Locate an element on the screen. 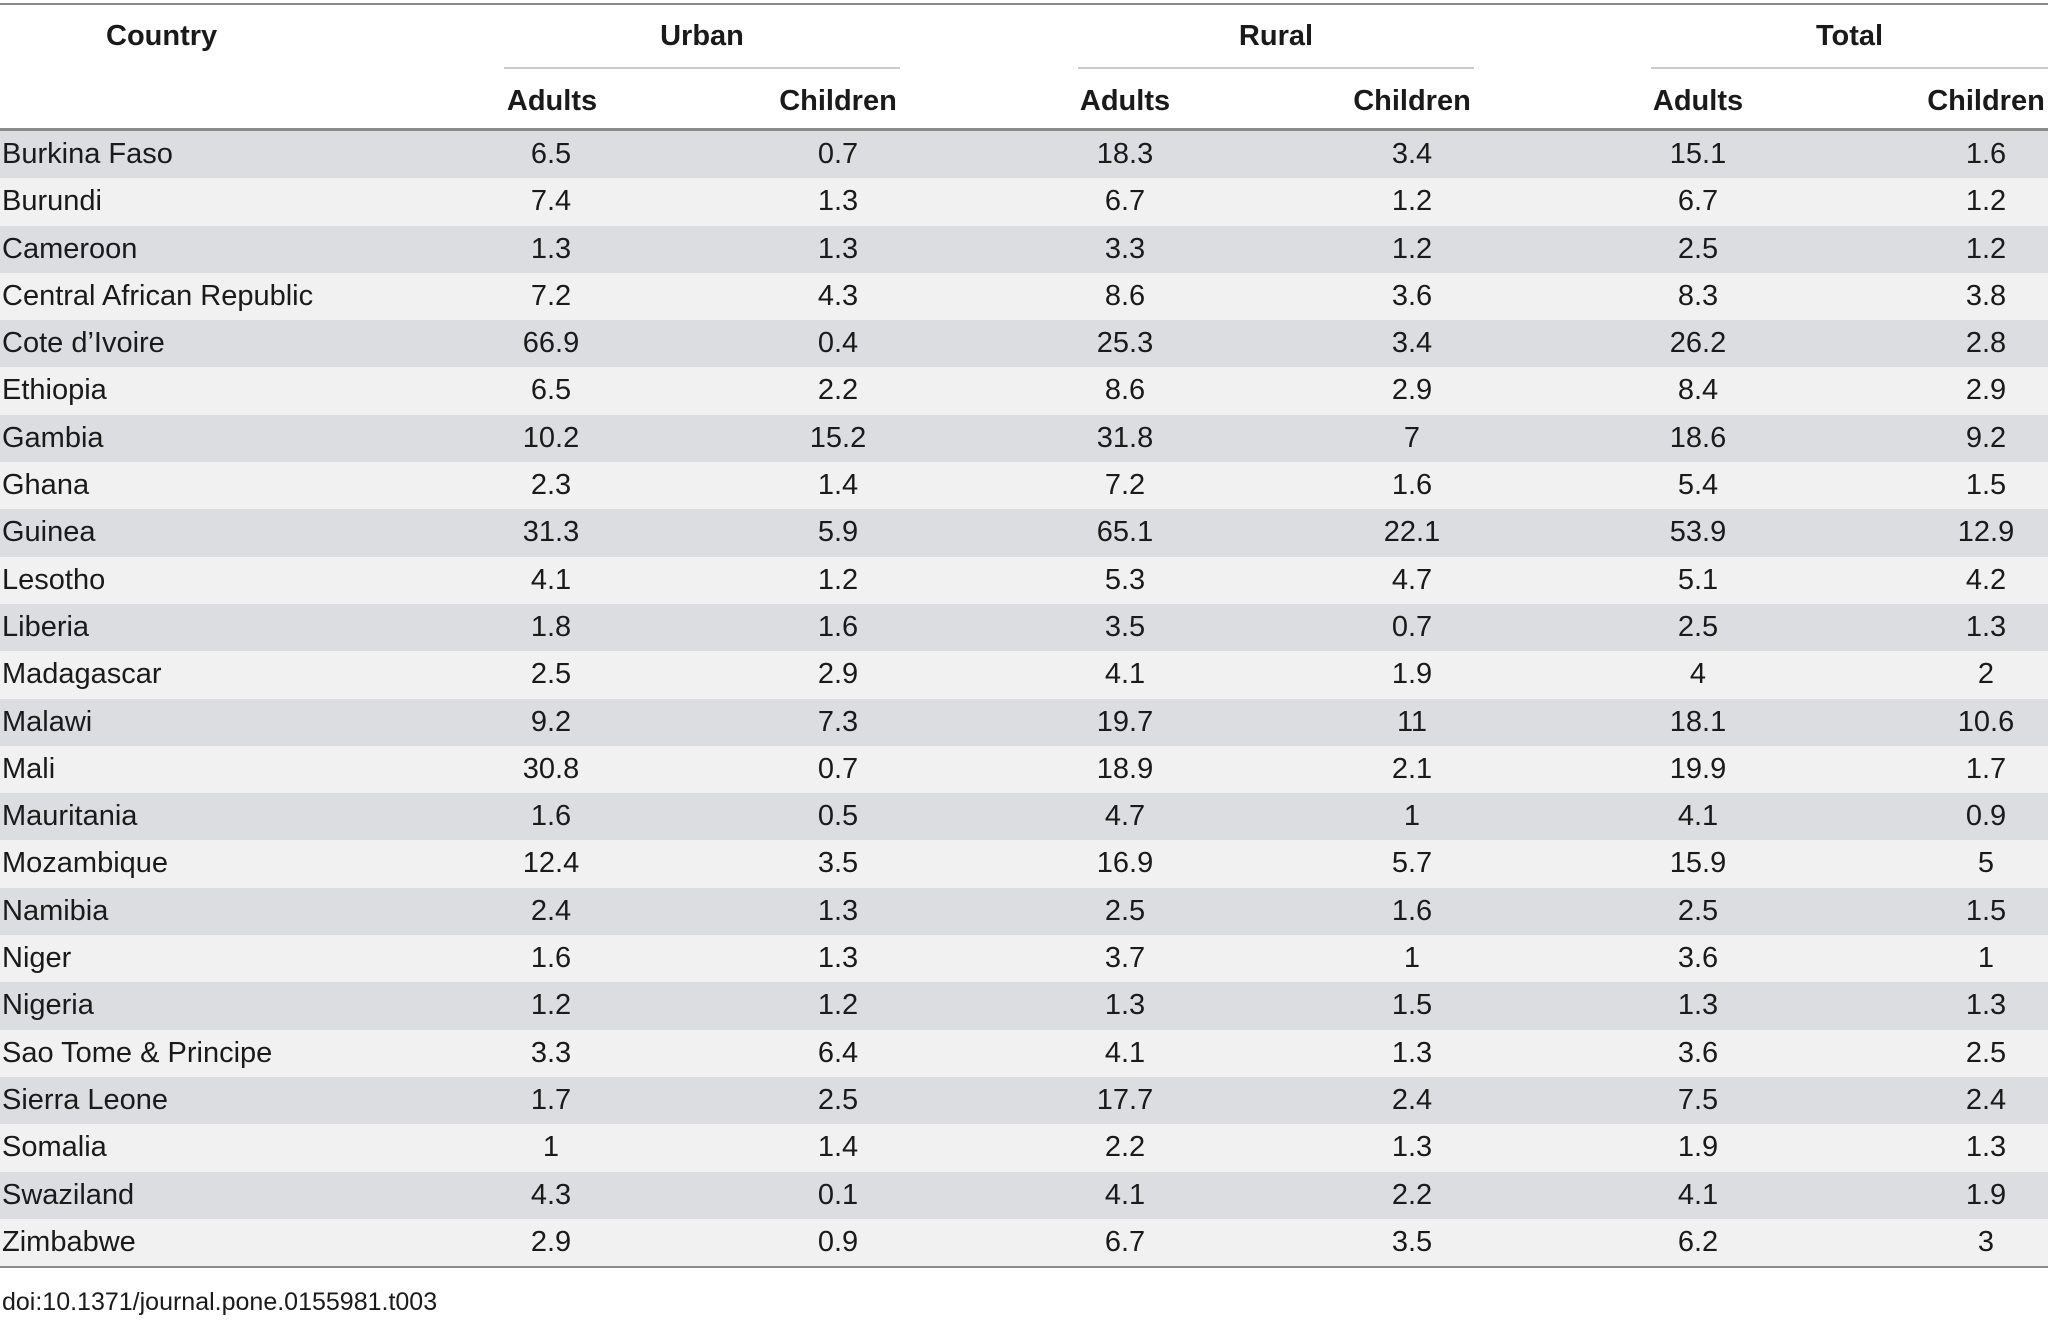 This screenshot has width=2048, height=1322. country-cell: Somalia is located at coordinates (54, 1147).